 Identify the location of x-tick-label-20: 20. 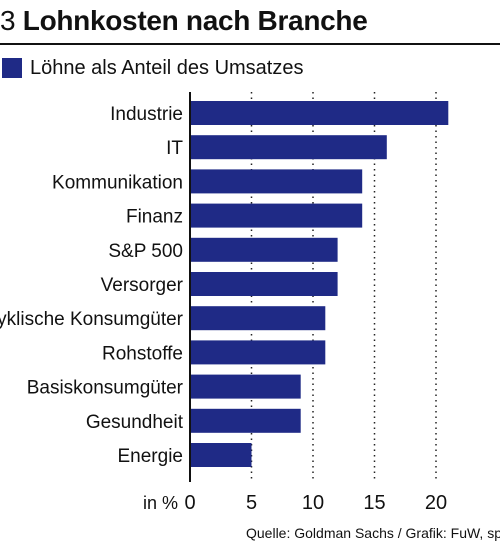
(436, 503).